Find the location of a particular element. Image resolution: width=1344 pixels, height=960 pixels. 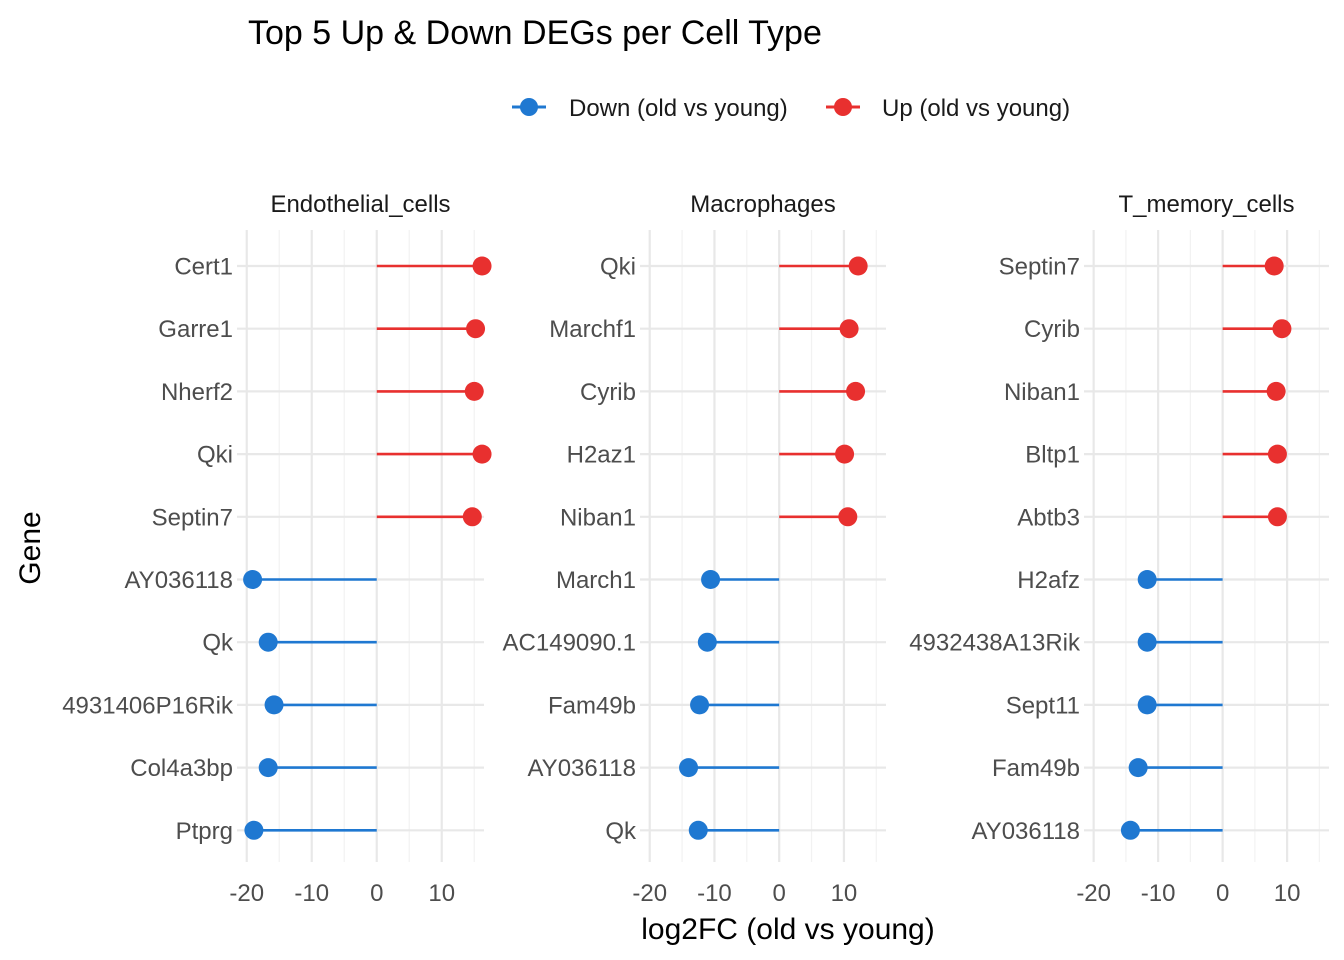

gene-label: Nherf2 is located at coordinates (197, 392).